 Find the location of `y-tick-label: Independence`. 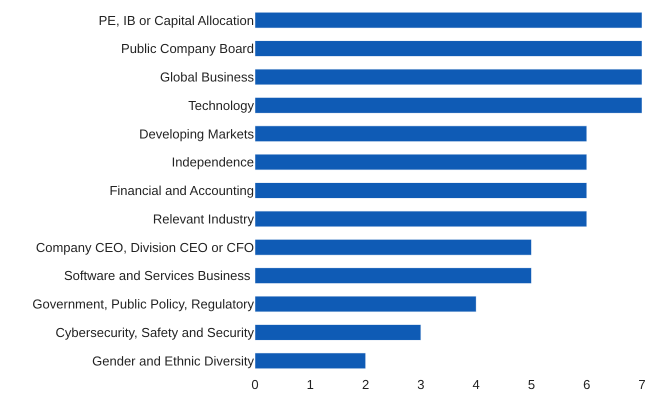

y-tick-label: Independence is located at coordinates (213, 162).